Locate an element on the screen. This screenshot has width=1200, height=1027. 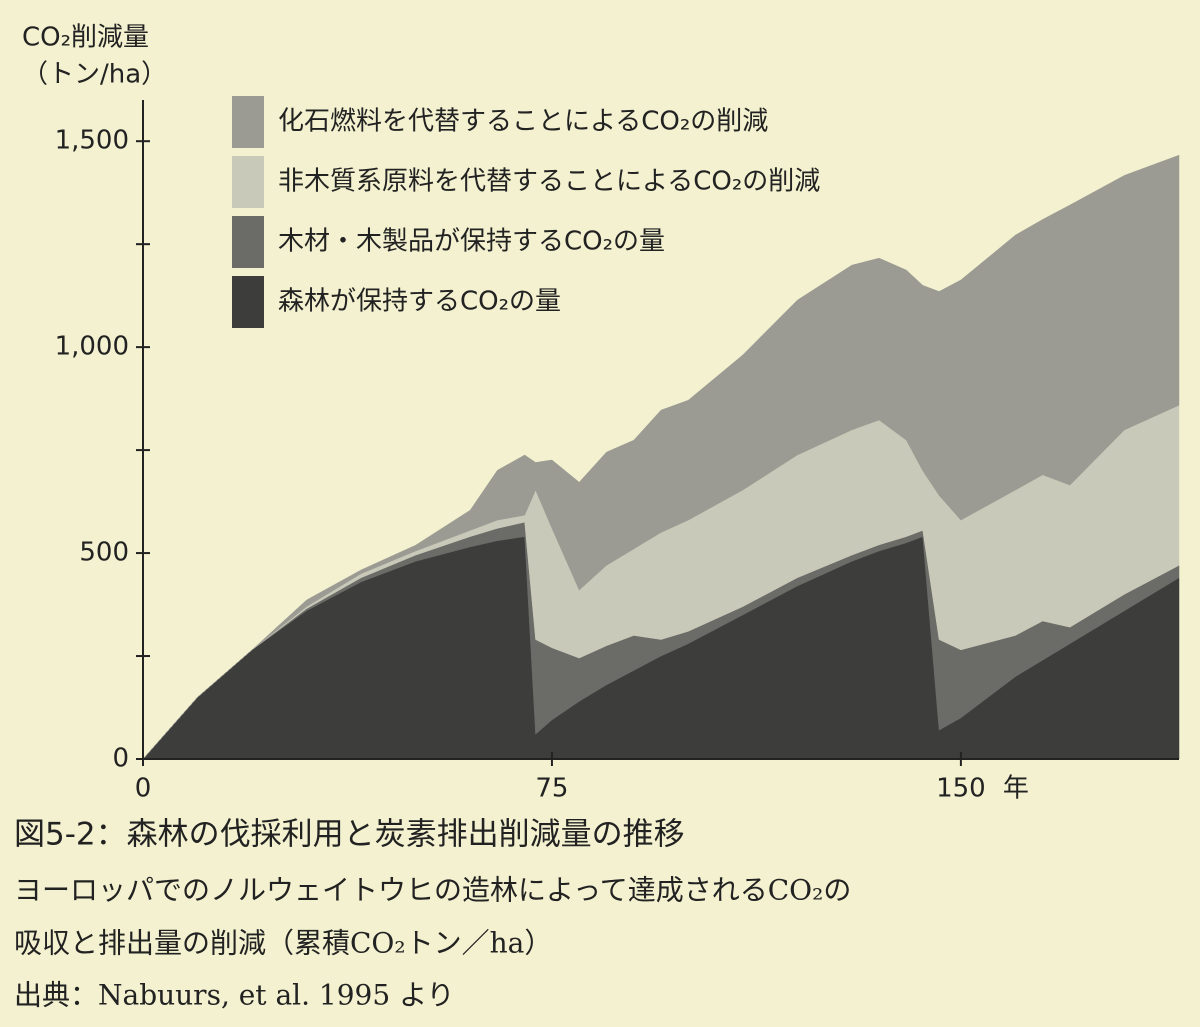
legend-label: 森林が保持するCO₂の量 is located at coordinates (419, 302).